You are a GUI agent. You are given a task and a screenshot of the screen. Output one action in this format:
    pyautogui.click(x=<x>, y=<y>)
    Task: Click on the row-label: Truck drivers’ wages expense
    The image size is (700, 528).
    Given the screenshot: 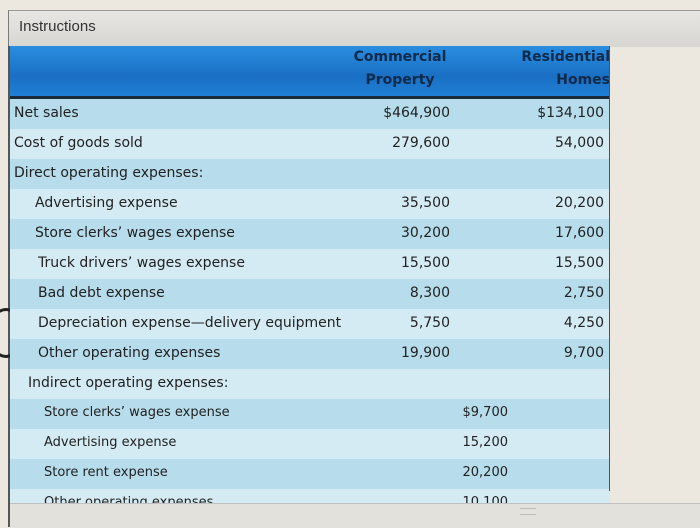 What is the action you would take?
    pyautogui.click(x=141, y=263)
    